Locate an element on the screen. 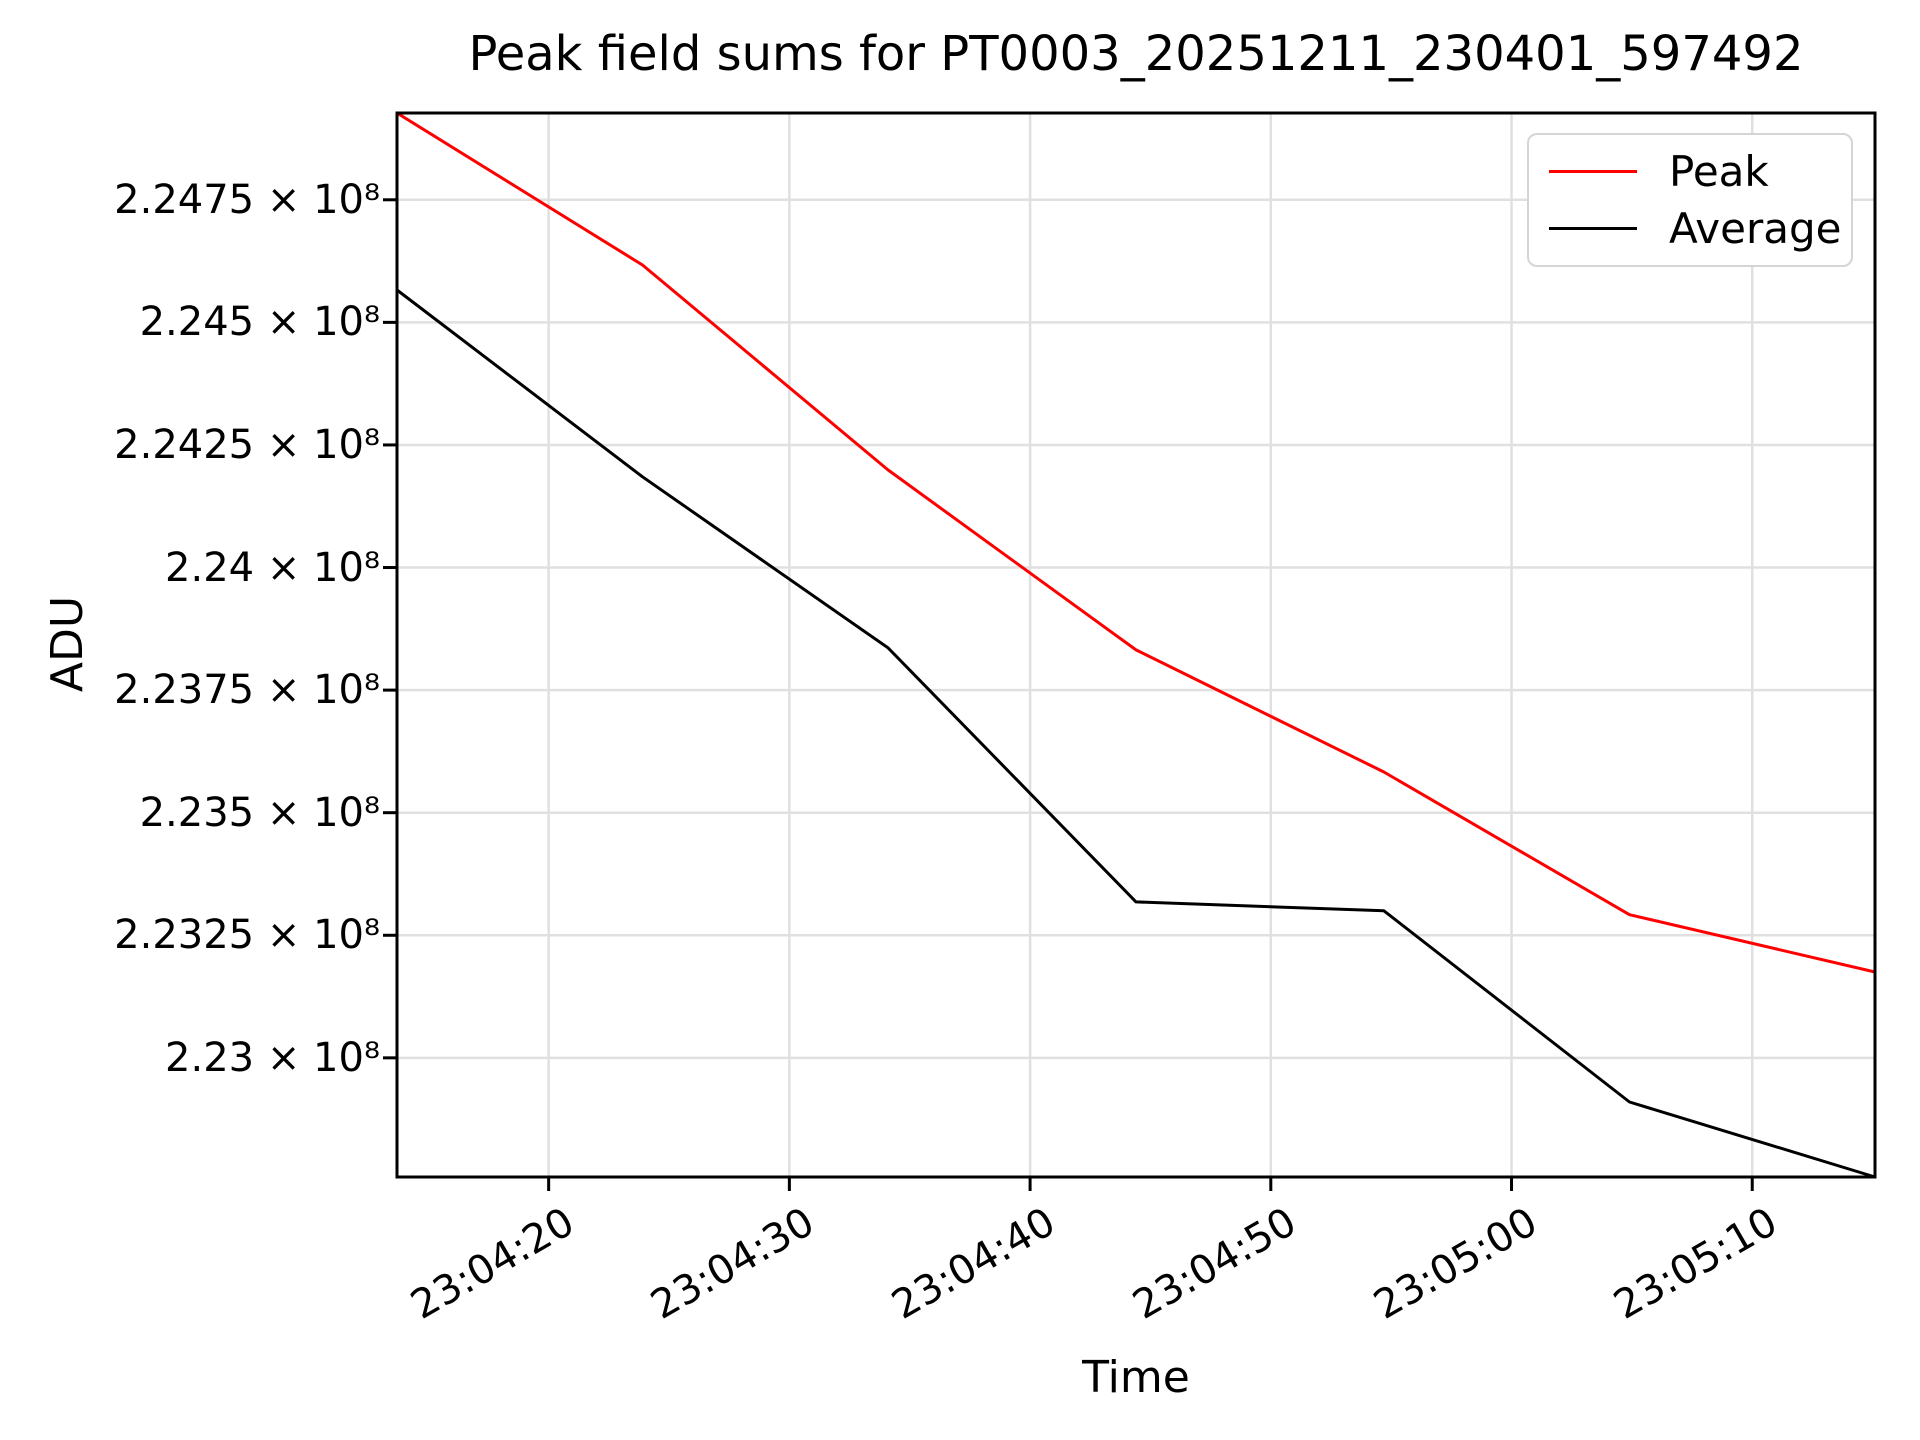  y-tick-label: 2.245 × 10⁸ is located at coordinates (259, 322).